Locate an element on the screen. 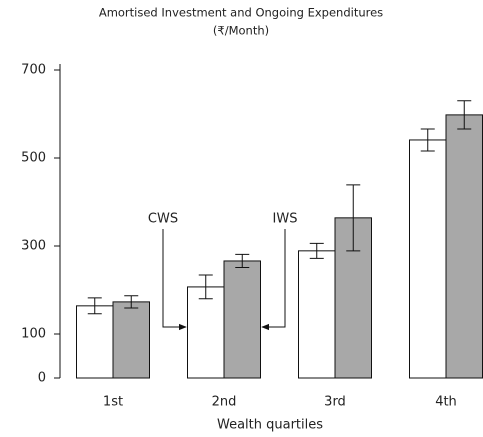 This screenshot has height=437, width=483. y-tick-label: 700 is located at coordinates (33, 70).